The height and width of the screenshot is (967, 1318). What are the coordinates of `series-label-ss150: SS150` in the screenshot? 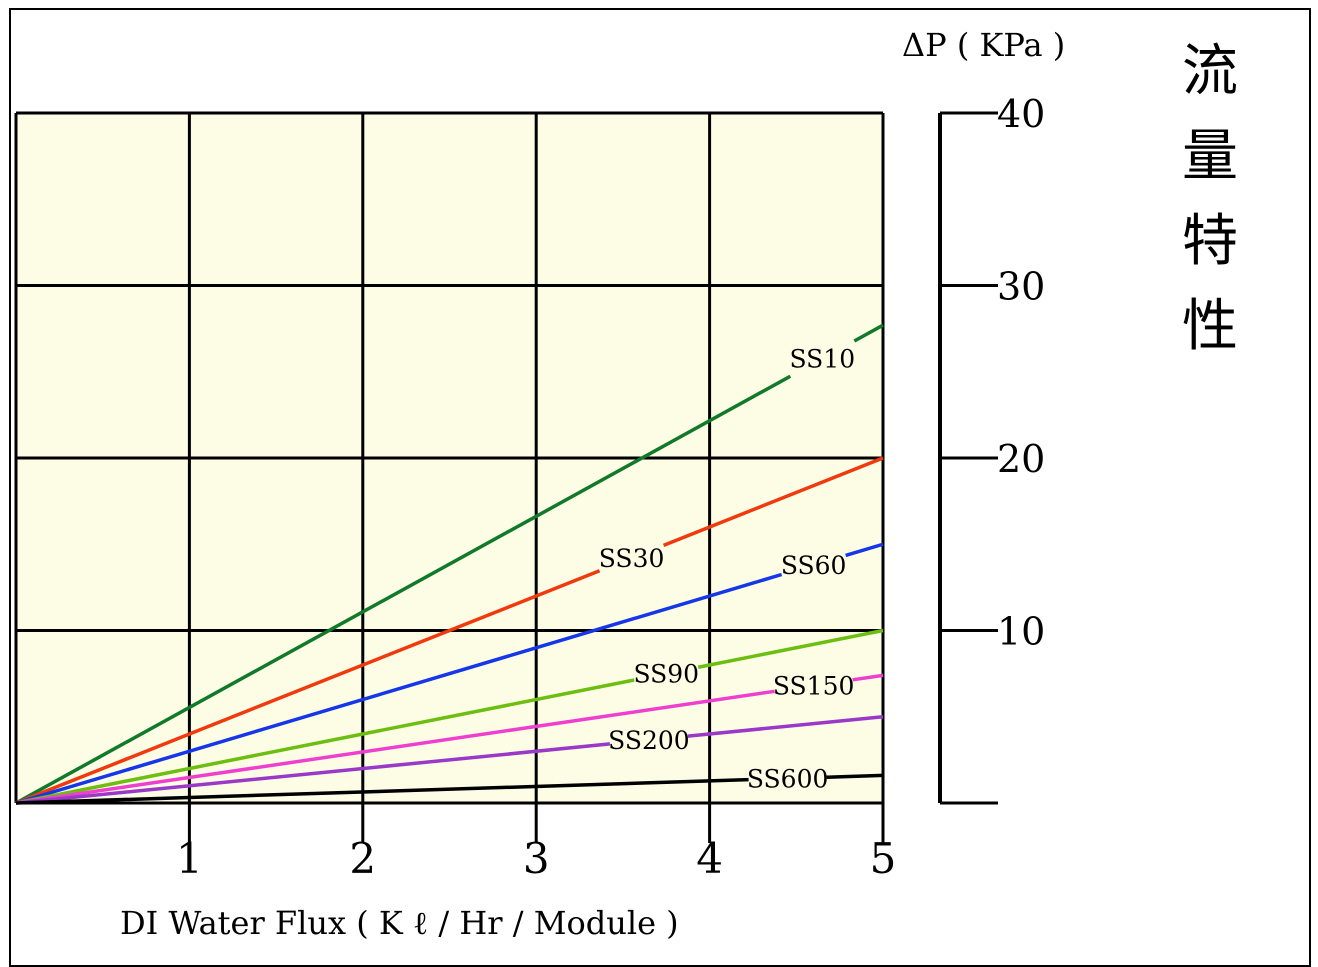 It's located at (814, 686).